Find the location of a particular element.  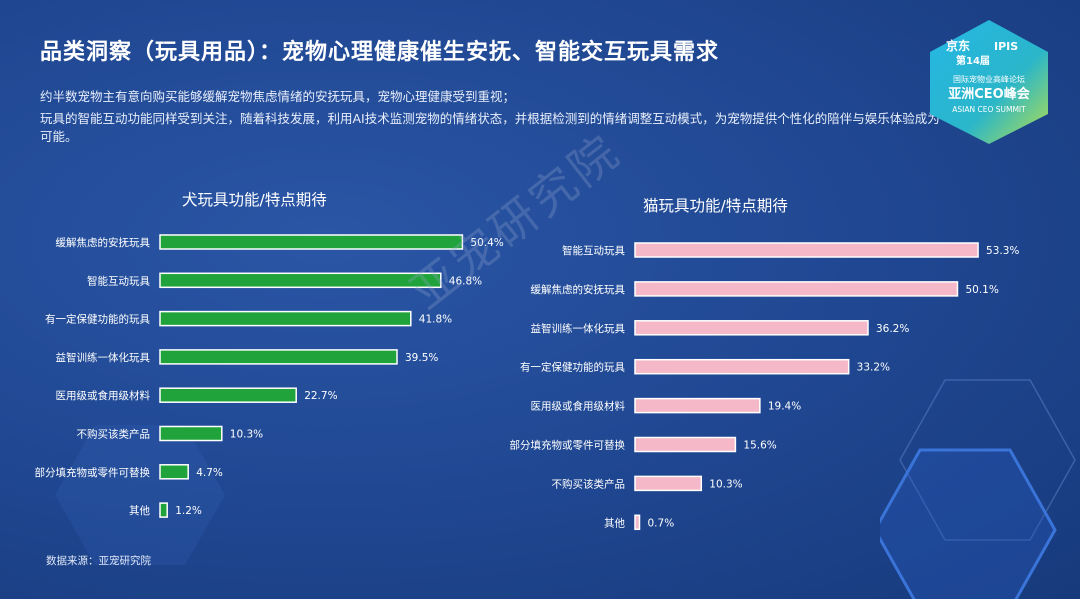

value-label: 22.7% is located at coordinates (320, 396).